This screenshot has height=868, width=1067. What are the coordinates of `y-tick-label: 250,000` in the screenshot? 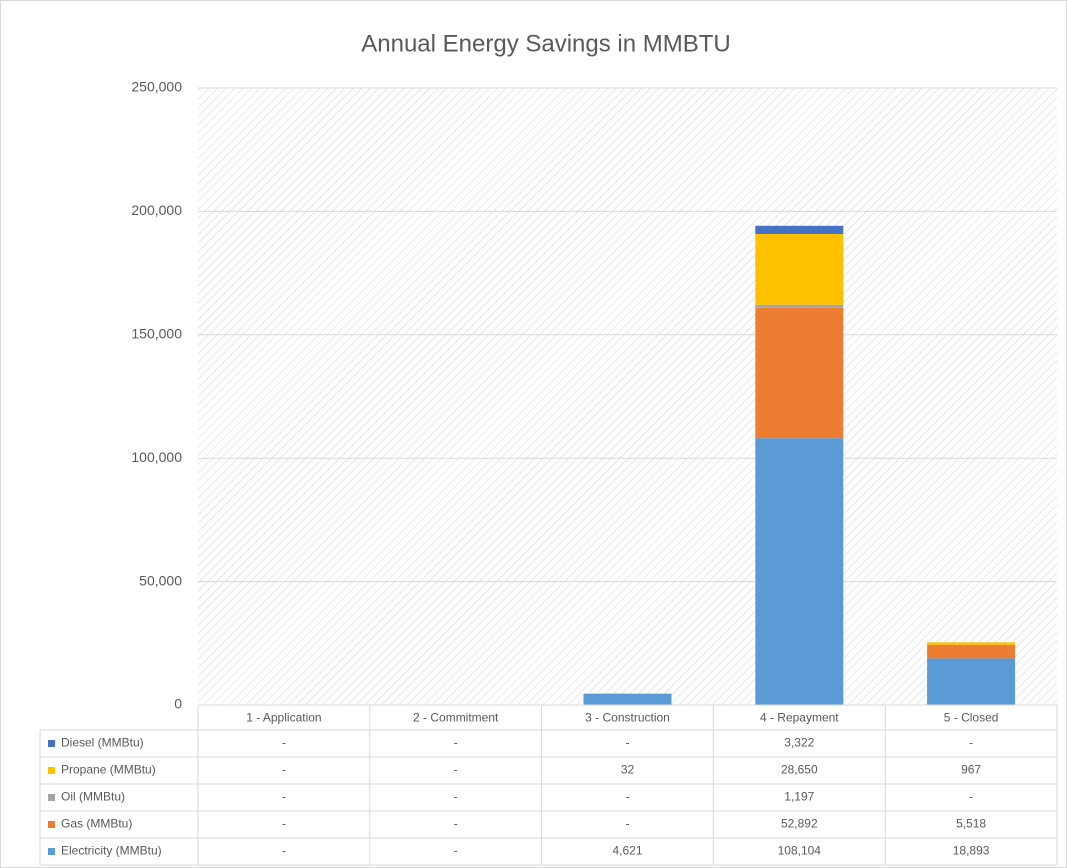 It's located at (156, 87).